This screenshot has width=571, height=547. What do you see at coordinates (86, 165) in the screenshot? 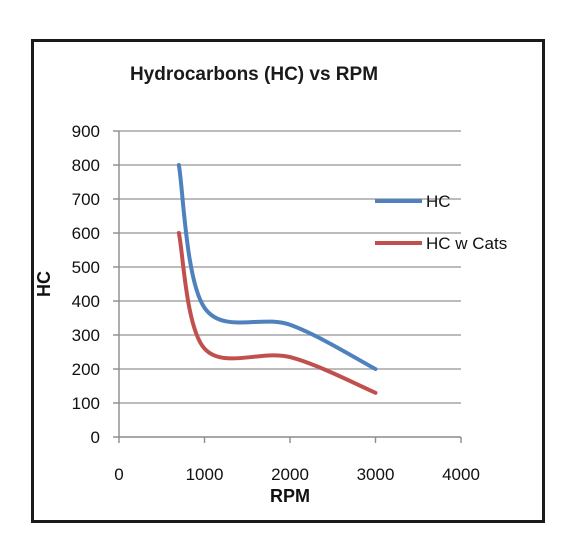
I see `y-tick-label: 800` at bounding box center [86, 165].